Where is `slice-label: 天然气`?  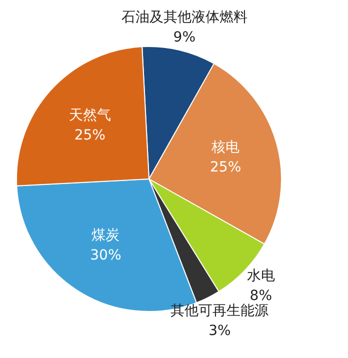
slice-label: 天然气 is located at coordinates (89, 115).